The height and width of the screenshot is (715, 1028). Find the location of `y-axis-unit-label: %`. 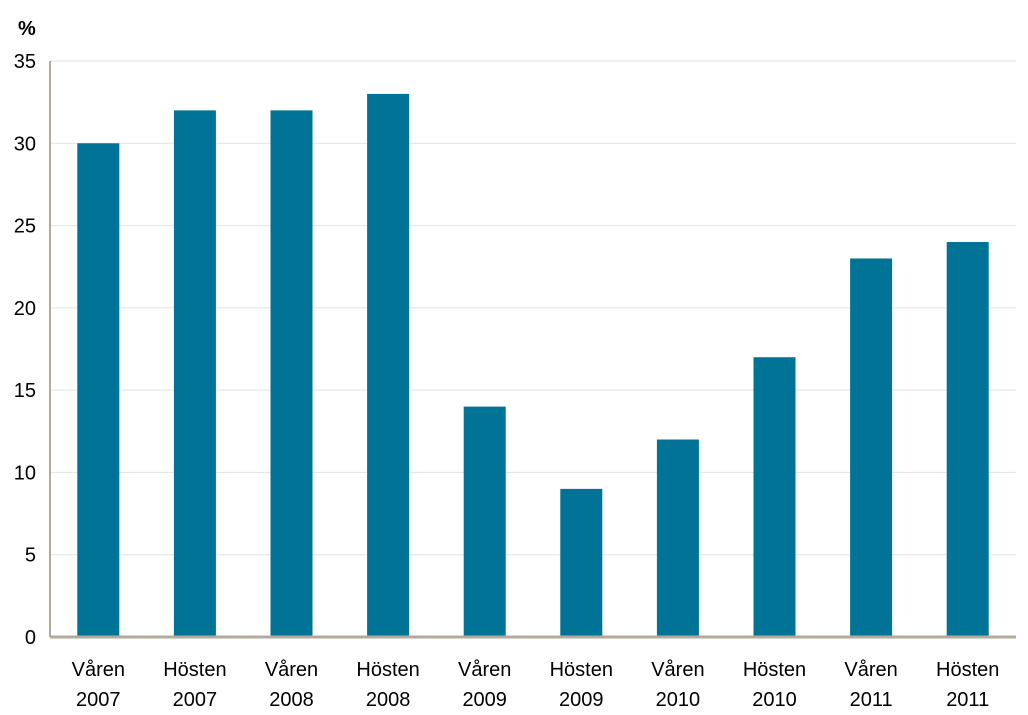

y-axis-unit-label: % is located at coordinates (27, 29).